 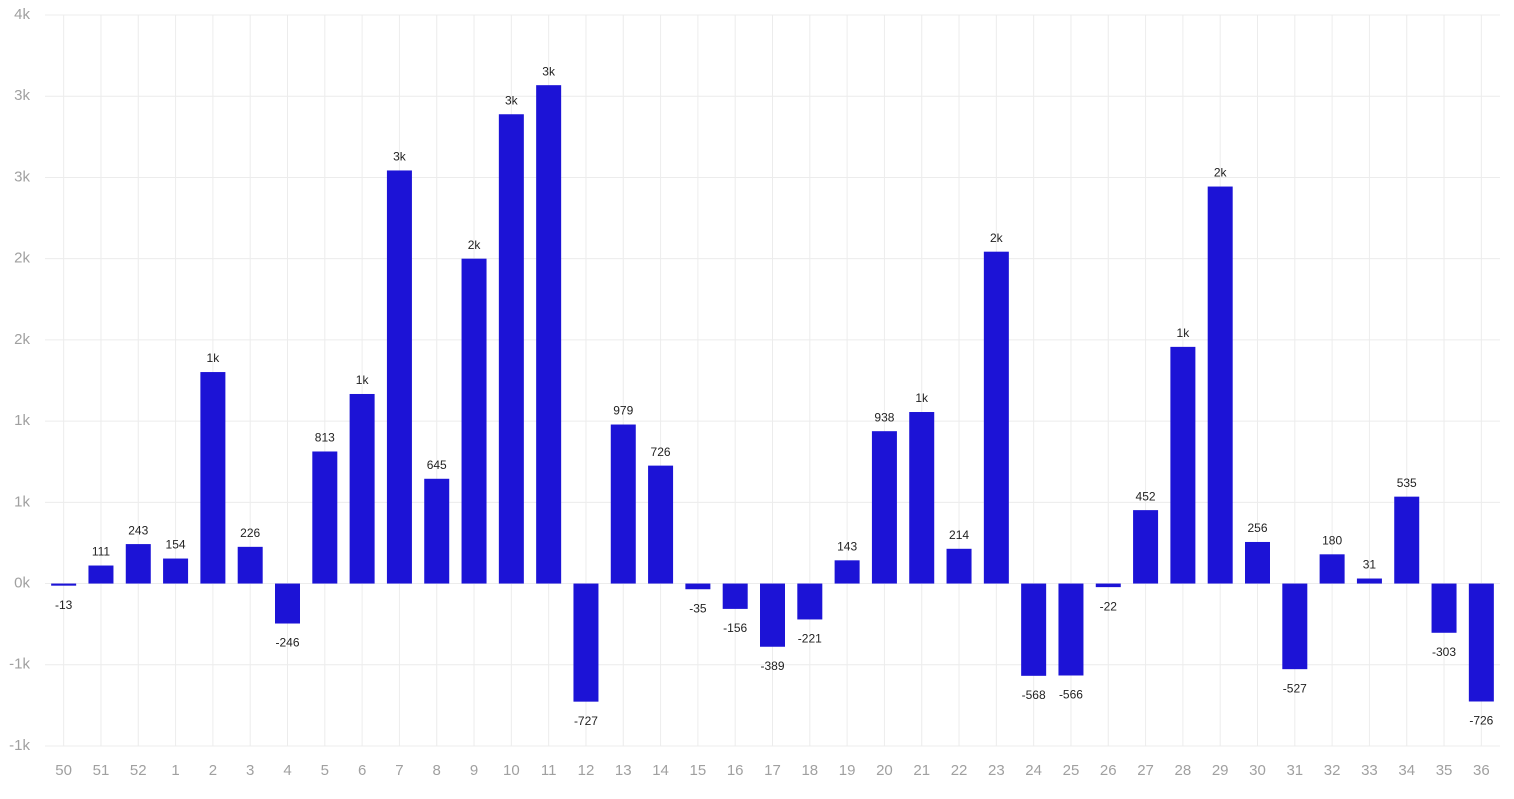 I want to click on x-tick-label: 18, so click(x=809, y=770).